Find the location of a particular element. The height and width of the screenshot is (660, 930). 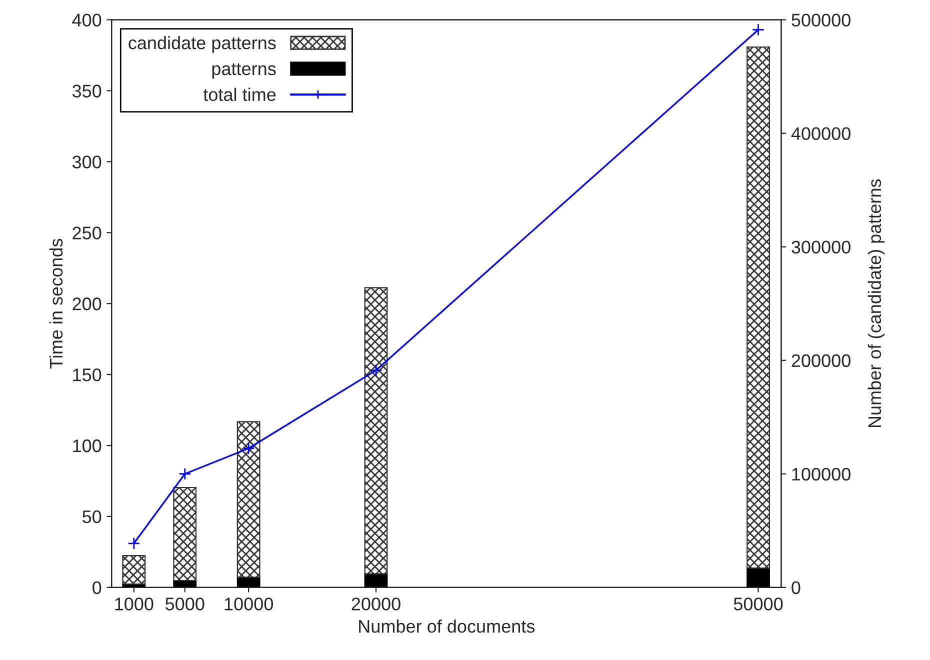

legend-label: total time is located at coordinates (239, 95).